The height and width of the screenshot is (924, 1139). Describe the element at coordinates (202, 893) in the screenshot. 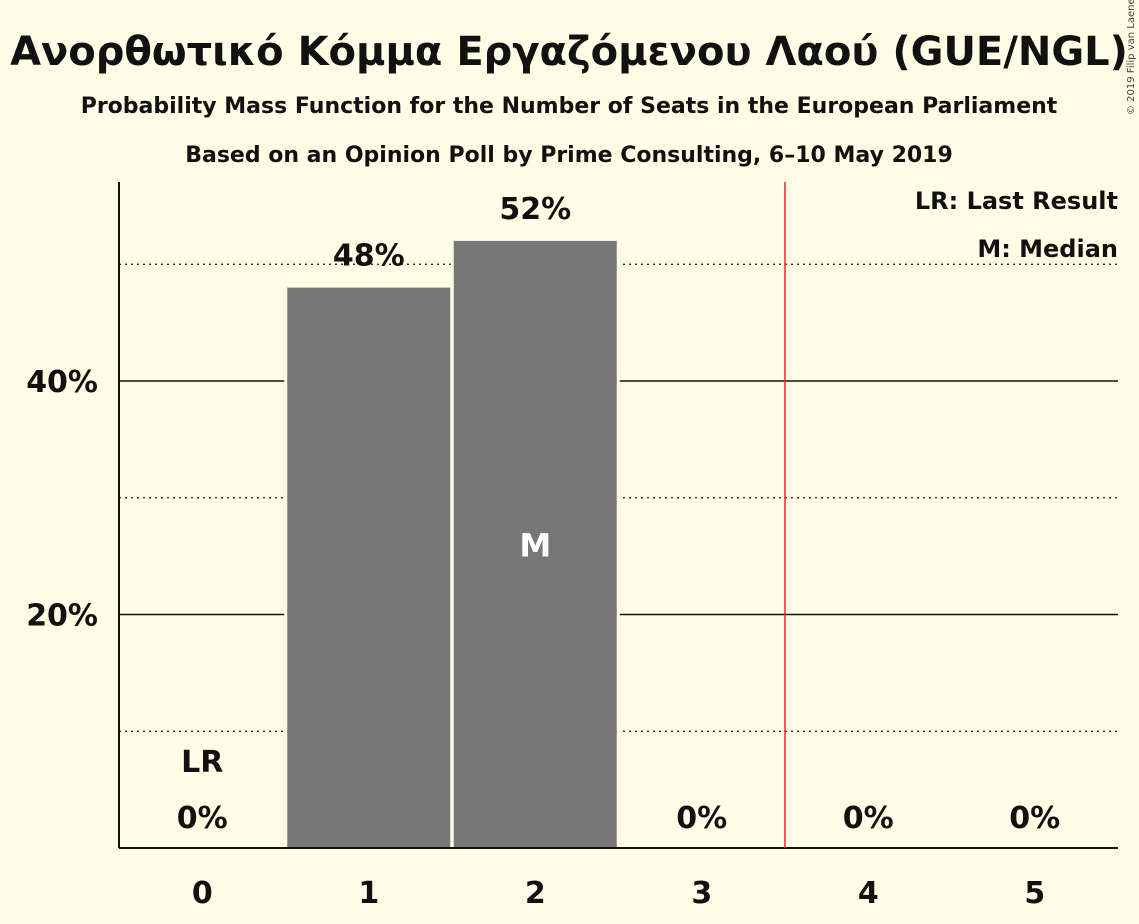

I see `x-tick-label: 0` at that location.